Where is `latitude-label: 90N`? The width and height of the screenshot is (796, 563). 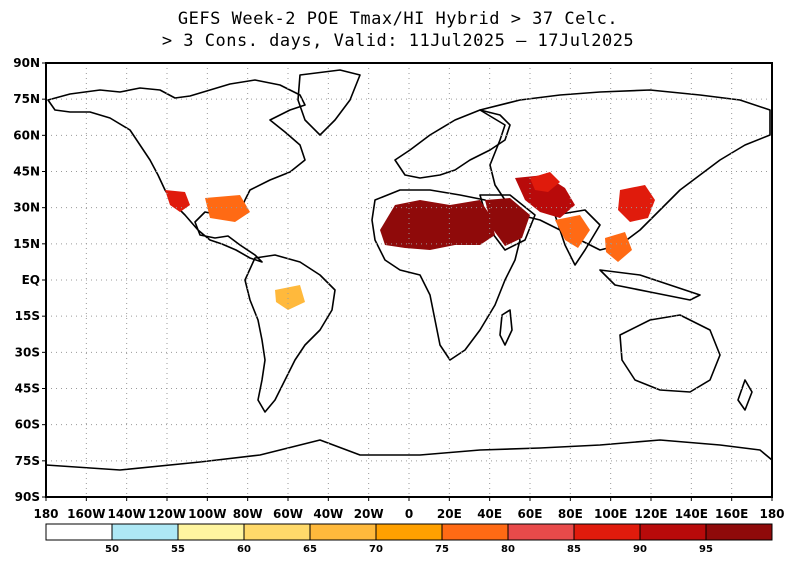 latitude-label: 90N is located at coordinates (26, 63).